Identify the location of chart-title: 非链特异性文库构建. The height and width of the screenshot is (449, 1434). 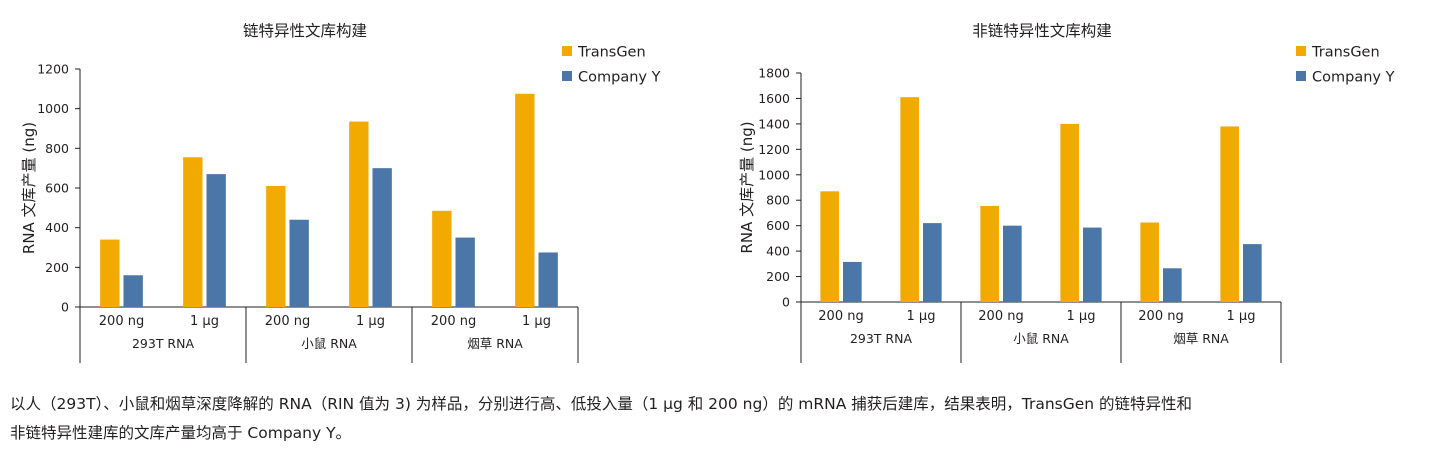
(1042, 31).